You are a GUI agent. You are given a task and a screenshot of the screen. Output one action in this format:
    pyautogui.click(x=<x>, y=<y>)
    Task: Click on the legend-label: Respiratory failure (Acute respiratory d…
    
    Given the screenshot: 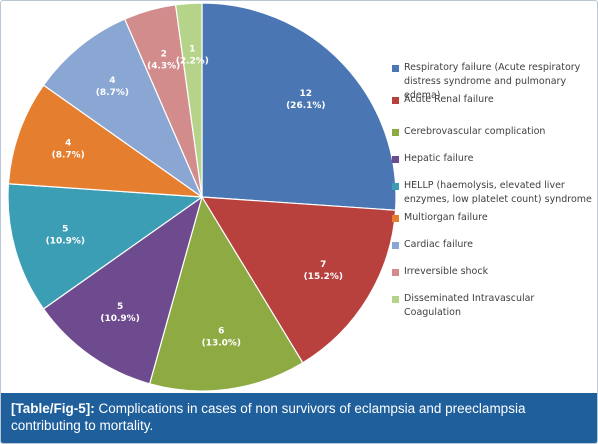 What is the action you would take?
    pyautogui.click(x=492, y=81)
    